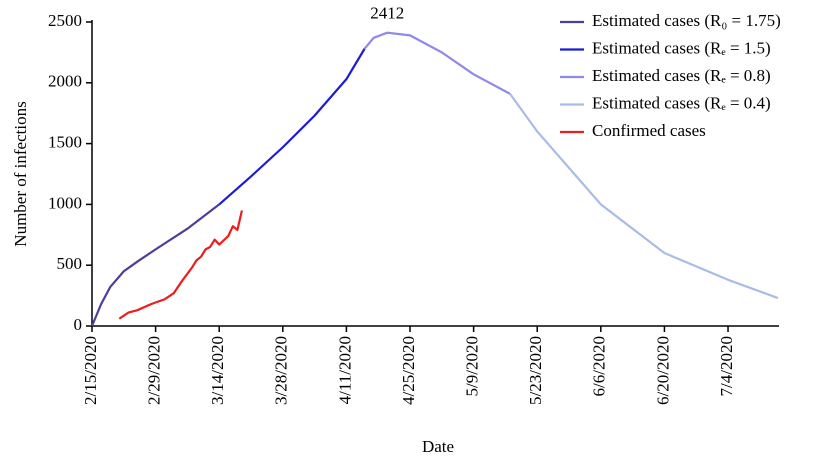 This screenshot has width=832, height=462. Describe the element at coordinates (65, 142) in the screenshot. I see `y-tick-label: 1500` at that location.